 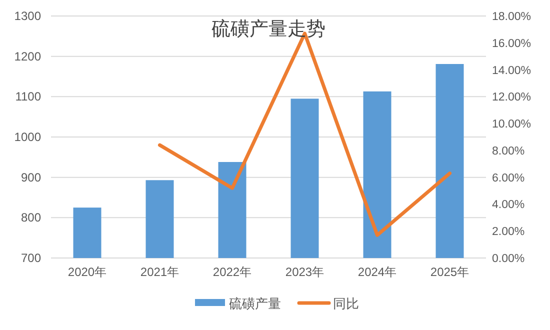 What do you see at coordinates (508, 178) in the screenshot?
I see `y2-tick-label: 6.00%` at bounding box center [508, 178].